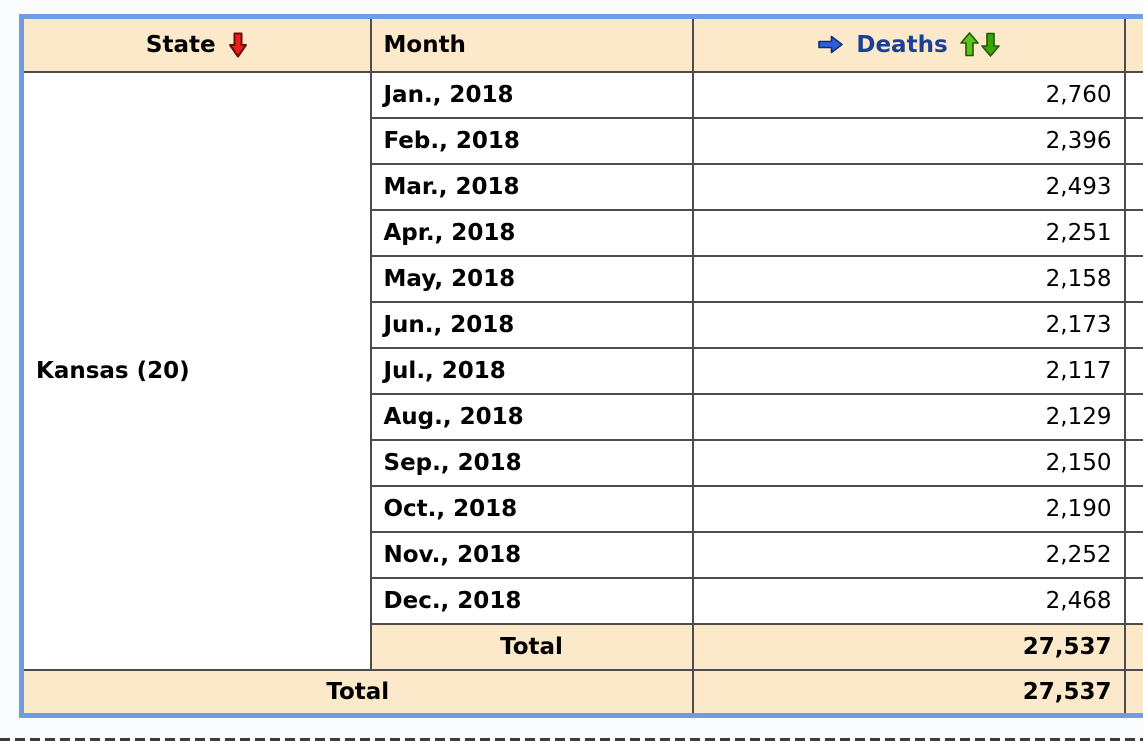 This screenshot has height=741, width=1143. Describe the element at coordinates (531, 370) in the screenshot. I see `month-cell: Jul., 2018` at that location.